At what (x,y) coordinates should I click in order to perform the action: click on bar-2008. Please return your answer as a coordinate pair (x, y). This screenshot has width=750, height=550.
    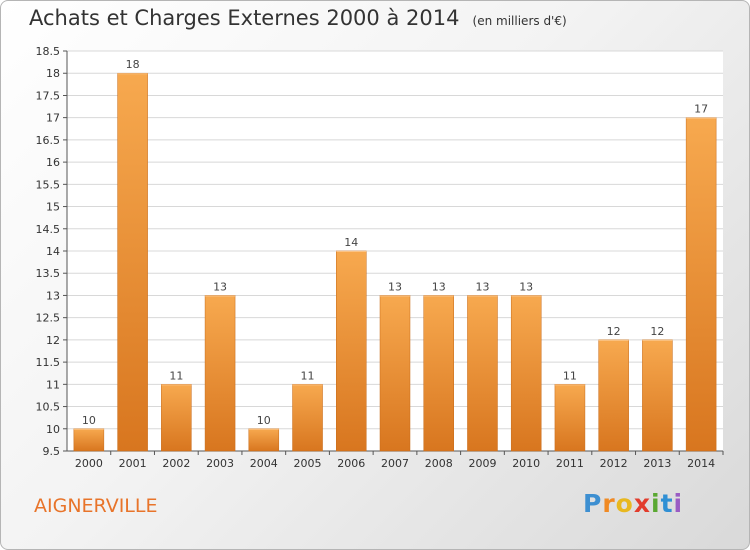
    Looking at the image, I should click on (438, 373).